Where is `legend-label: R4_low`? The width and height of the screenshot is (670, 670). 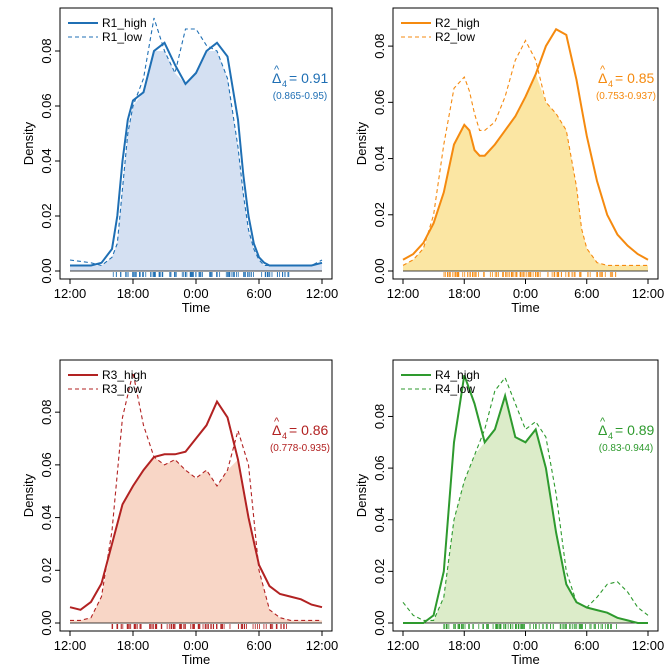
legend-label: R4_low is located at coordinates (455, 389).